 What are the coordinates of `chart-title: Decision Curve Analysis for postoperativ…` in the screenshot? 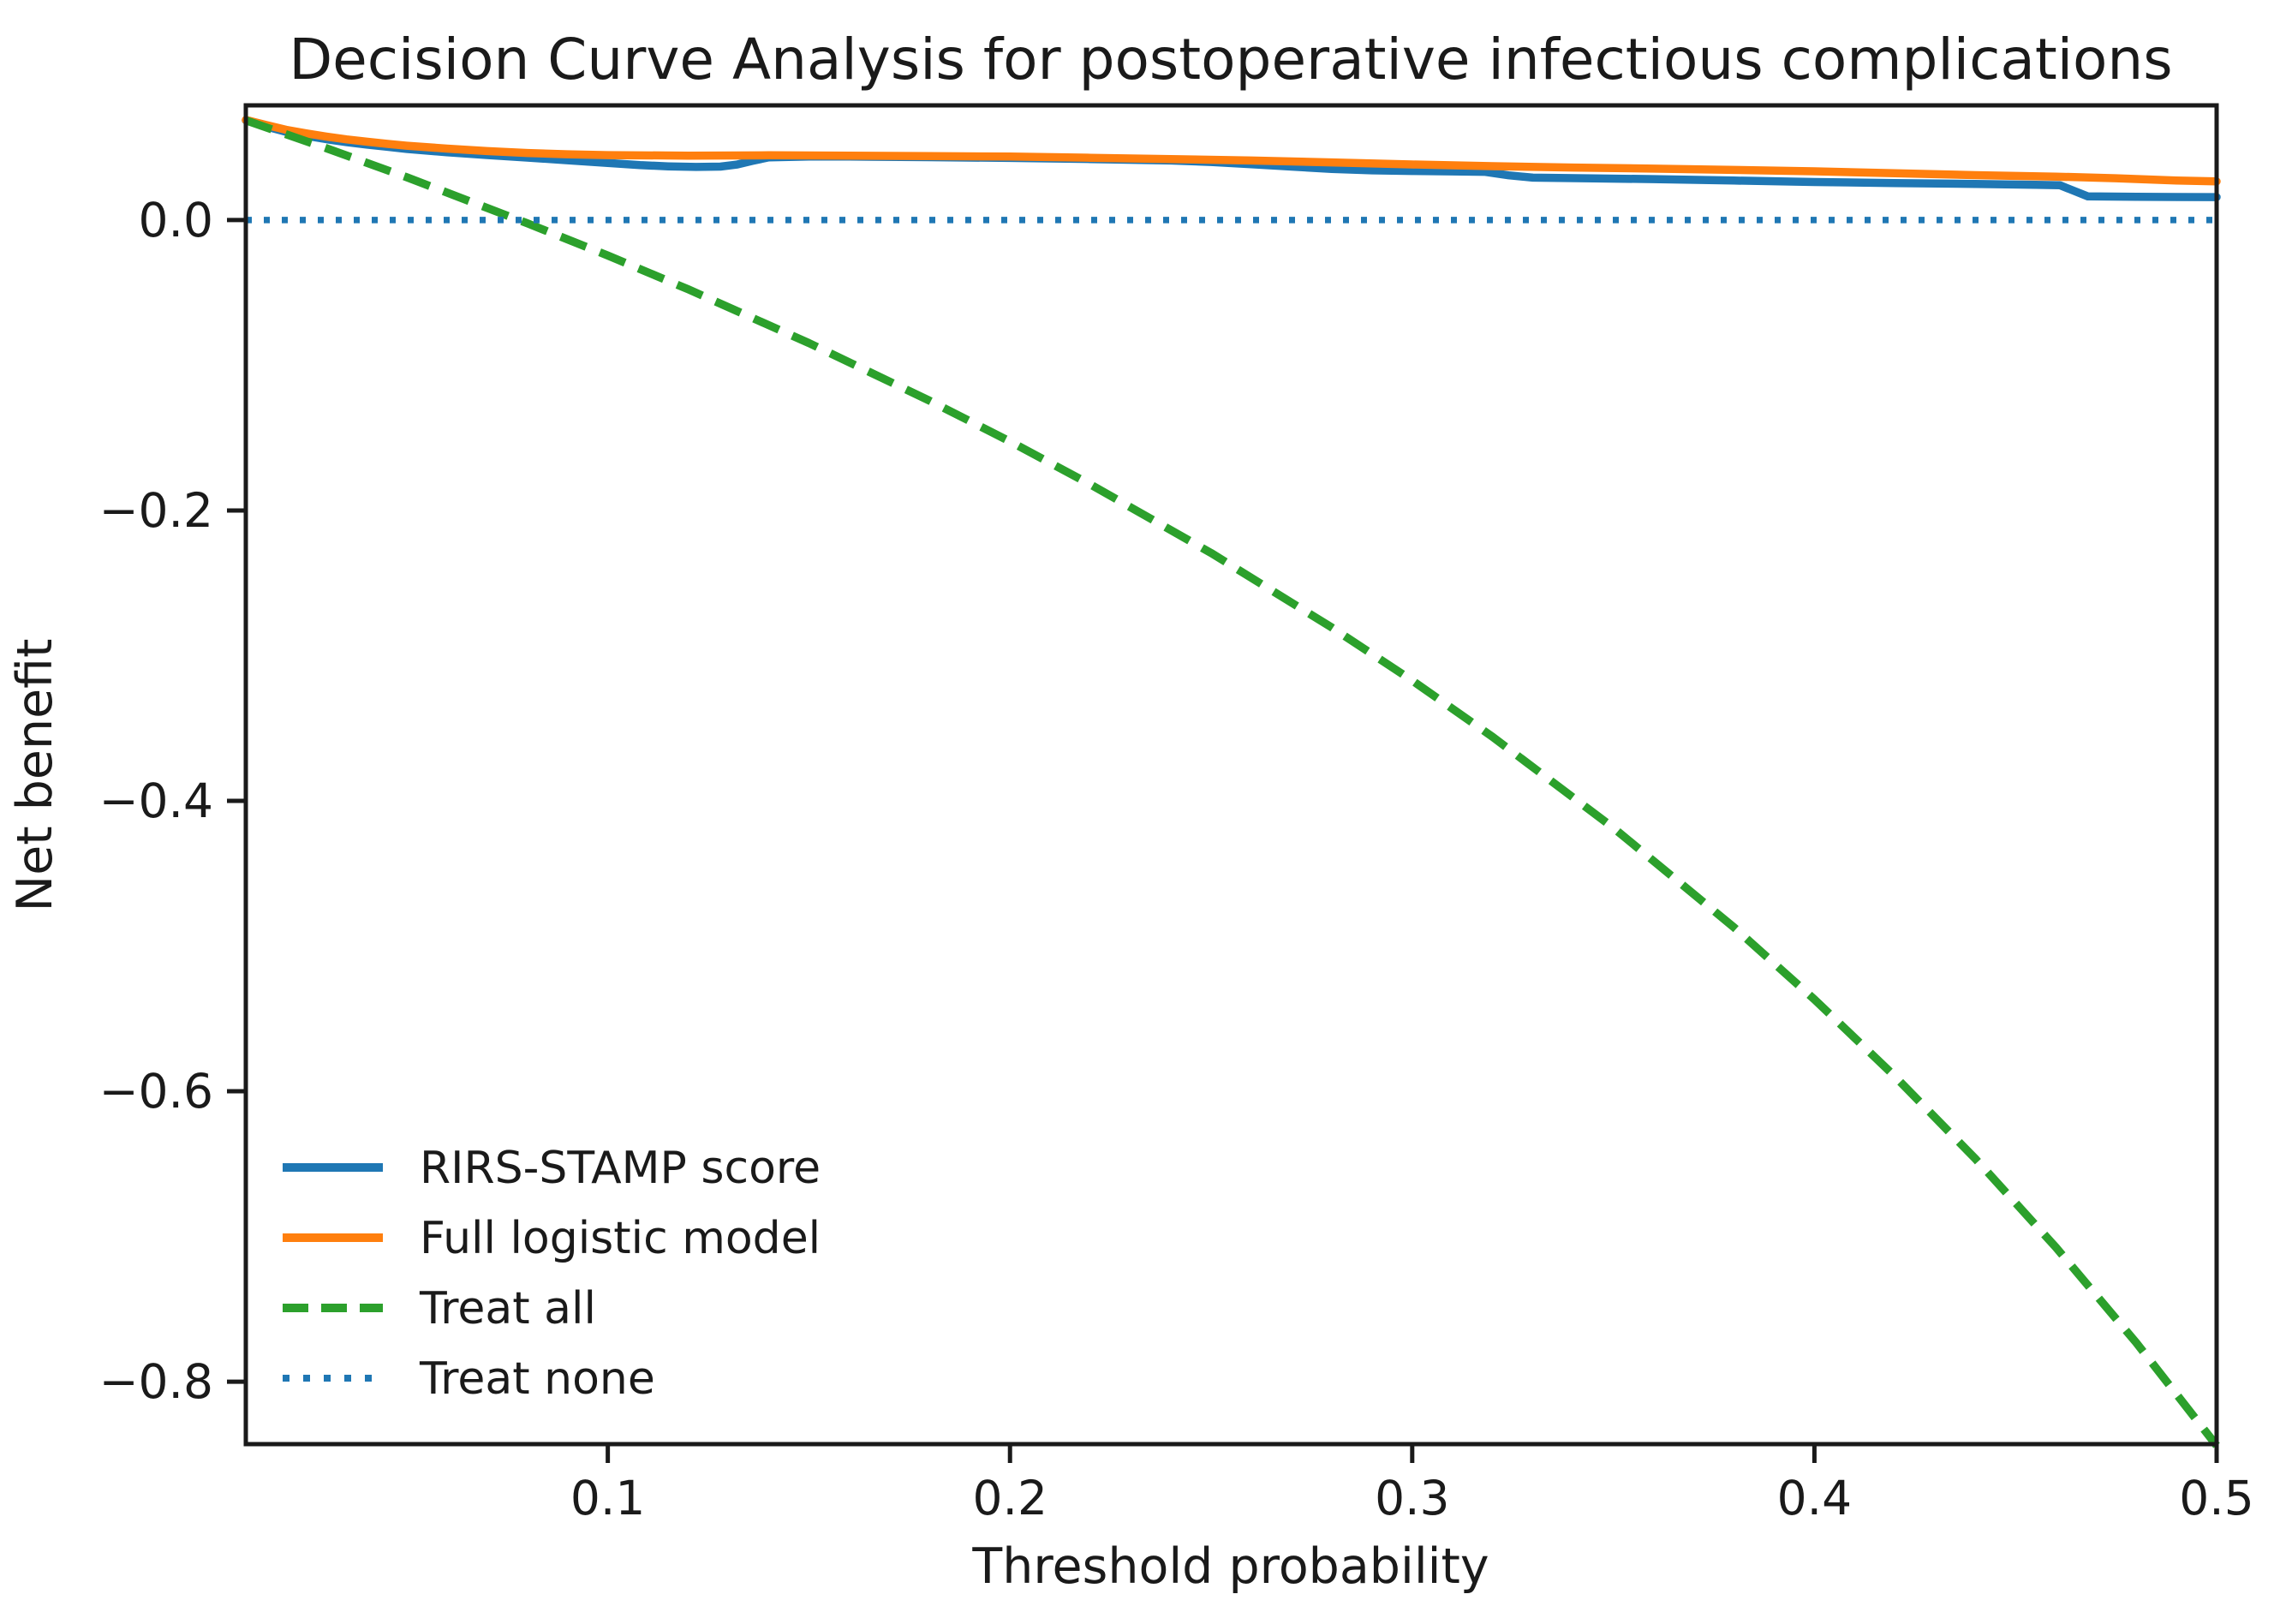 It's located at (1230, 60).